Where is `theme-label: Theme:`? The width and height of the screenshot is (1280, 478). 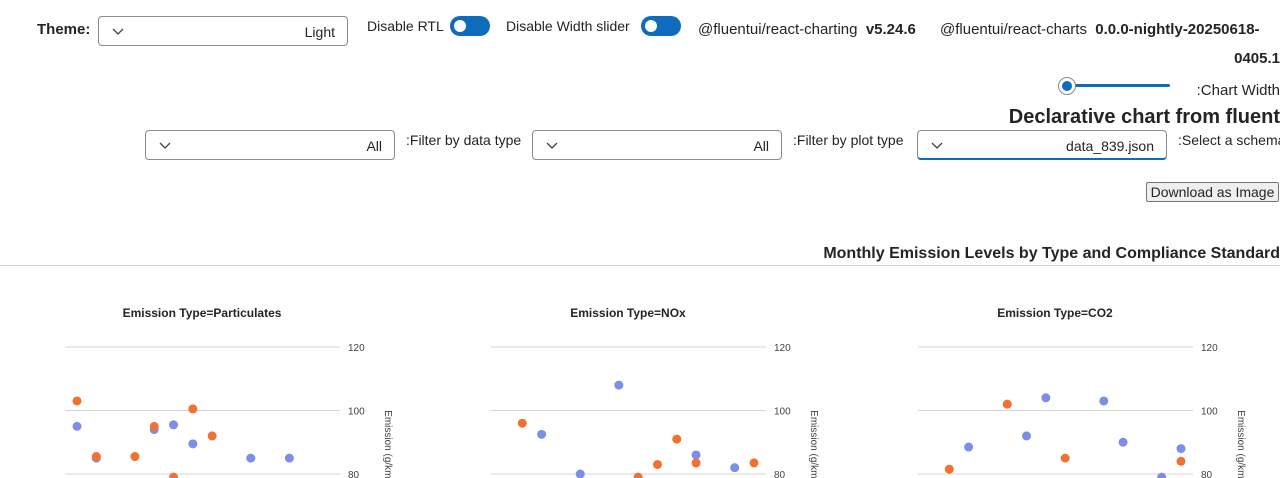 theme-label: Theme: is located at coordinates (64, 29).